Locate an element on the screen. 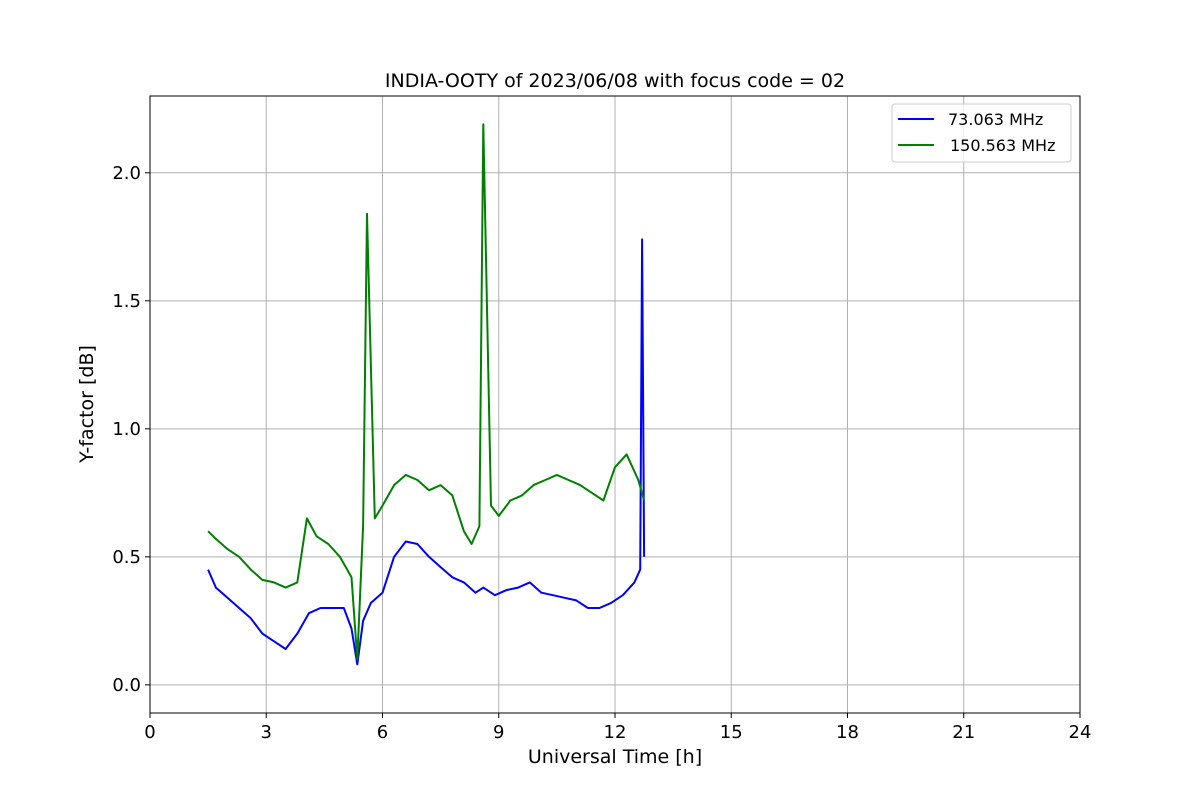 This screenshot has height=800, width=1200. legend-box is located at coordinates (981, 133).